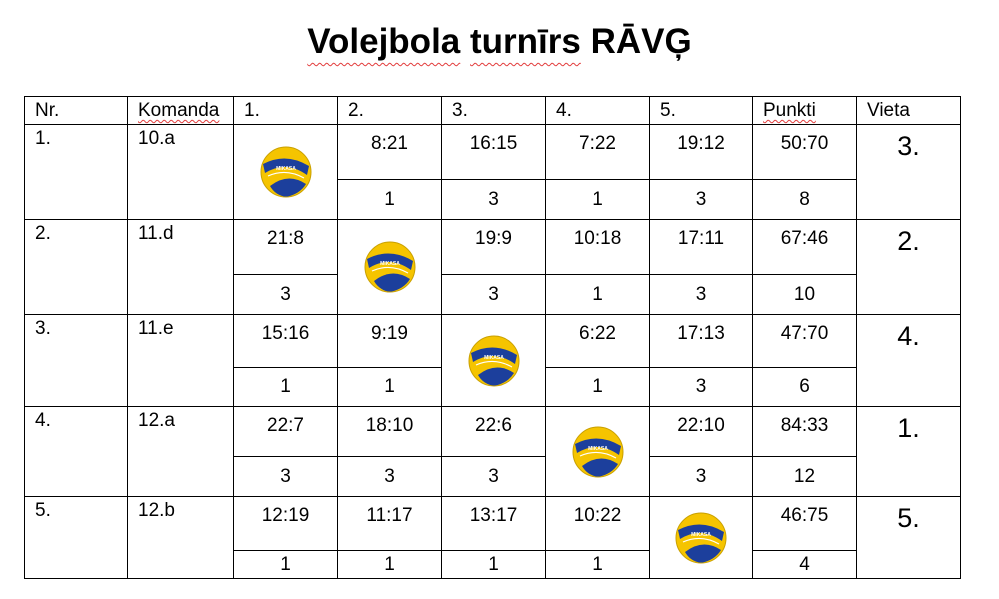 This screenshot has width=999, height=599. I want to click on total-score: 67:46, so click(804, 247).